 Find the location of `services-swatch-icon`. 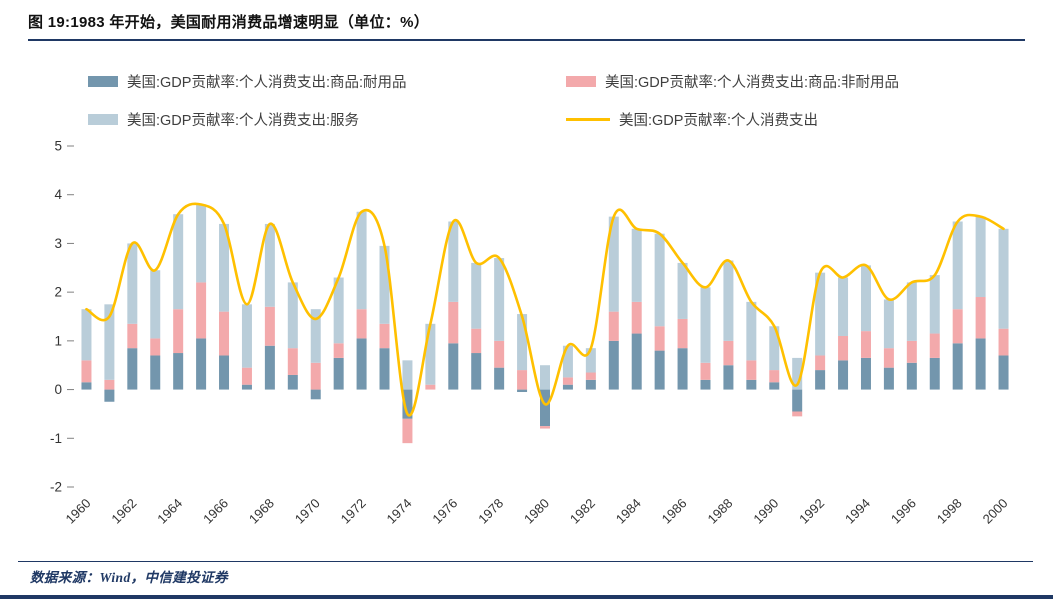

services-swatch-icon is located at coordinates (103, 119).